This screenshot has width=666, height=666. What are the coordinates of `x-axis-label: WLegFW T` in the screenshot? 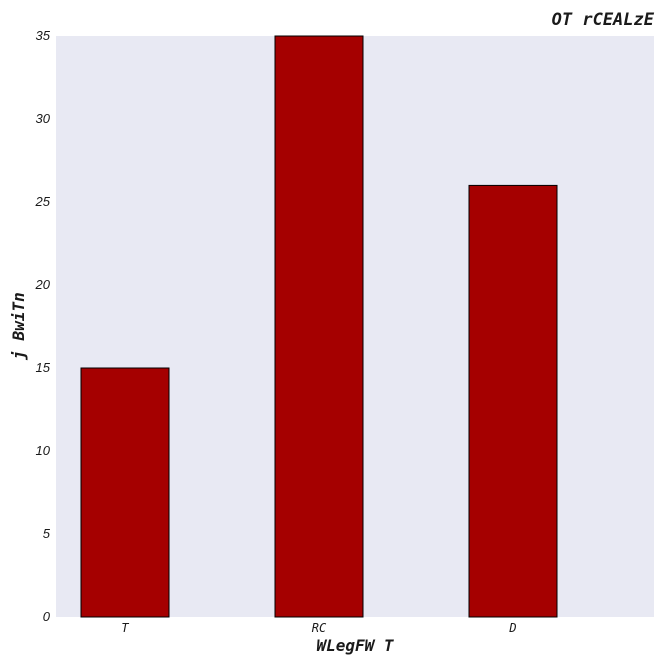 It's located at (355, 645).